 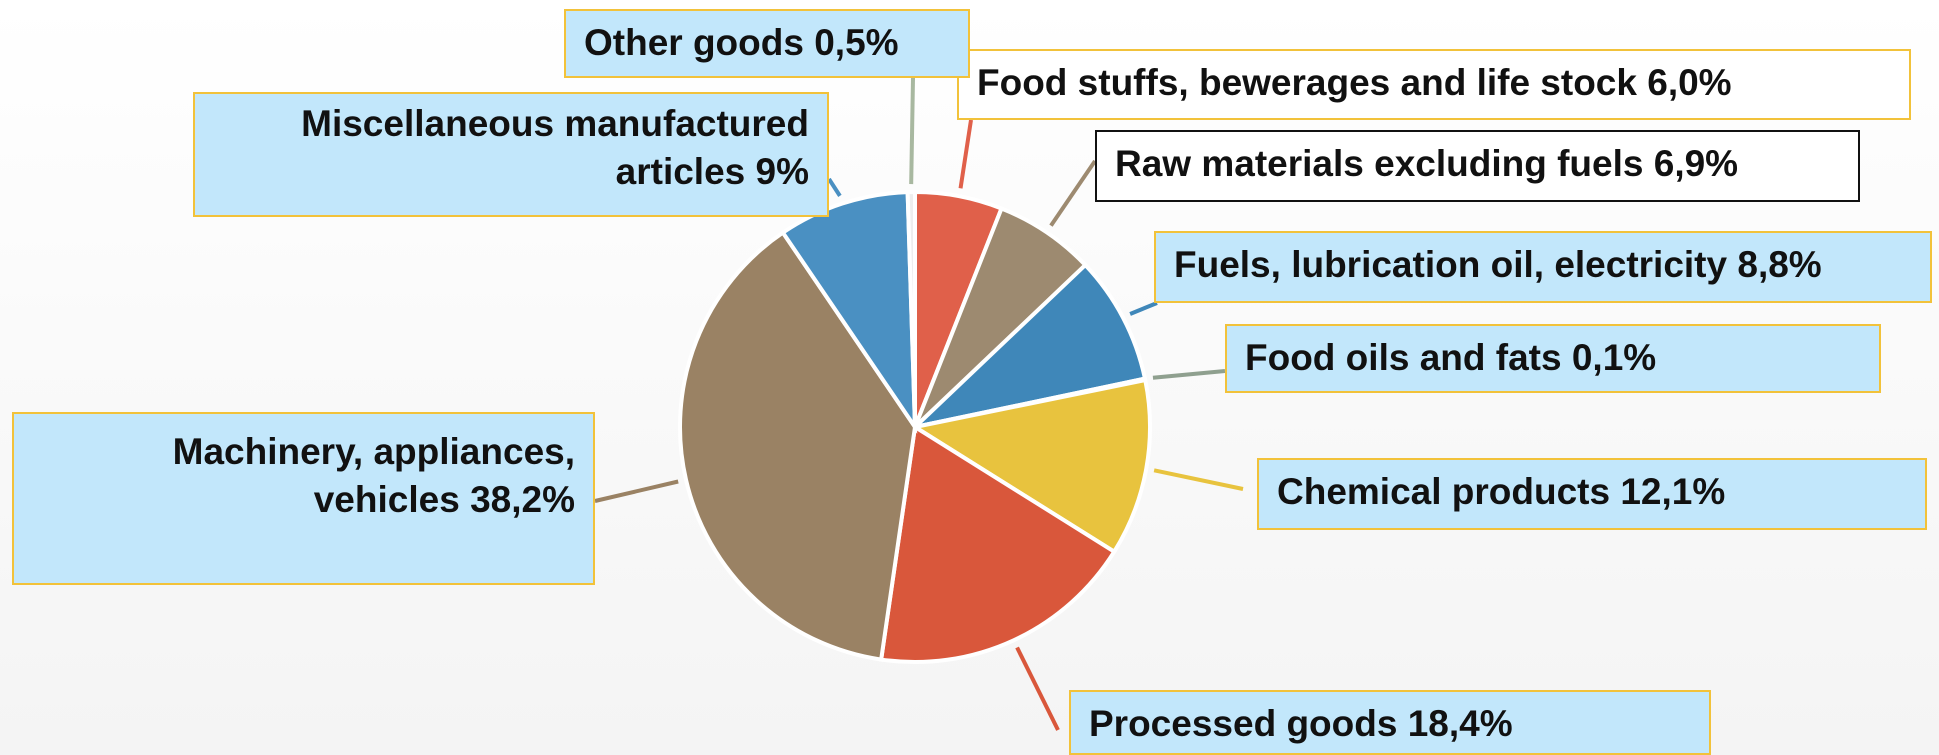 I want to click on slice-label: Processed goods 18,4%, so click(x=1390, y=722).